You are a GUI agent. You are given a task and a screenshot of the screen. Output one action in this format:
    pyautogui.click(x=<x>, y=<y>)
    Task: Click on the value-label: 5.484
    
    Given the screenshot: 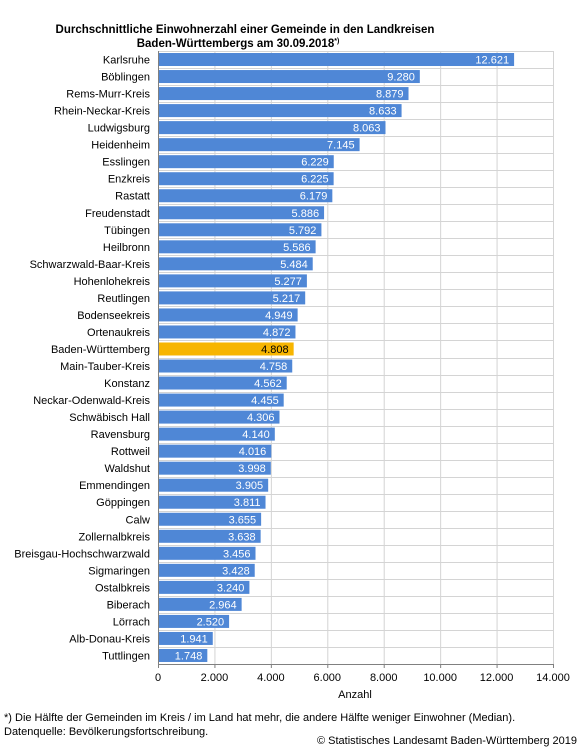 What is the action you would take?
    pyautogui.click(x=294, y=265)
    